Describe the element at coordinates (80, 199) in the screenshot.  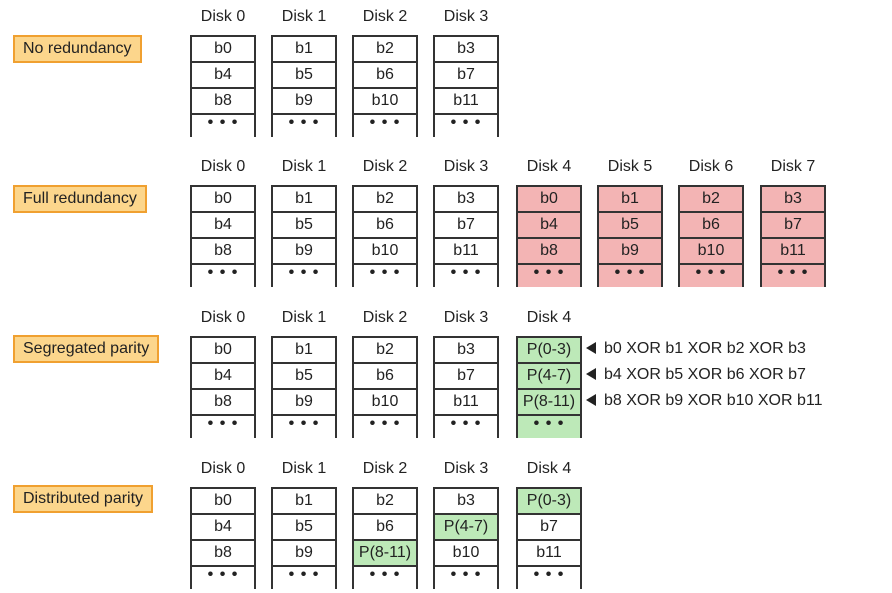
I see `section-label: Full redundancy` at that location.